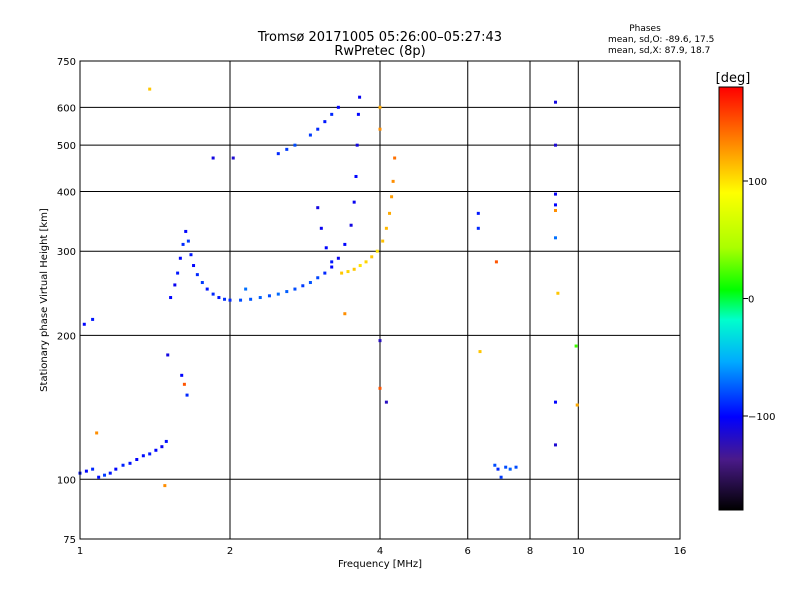  I want to click on chart-title-line2: RwPretec (8p), so click(379, 51).